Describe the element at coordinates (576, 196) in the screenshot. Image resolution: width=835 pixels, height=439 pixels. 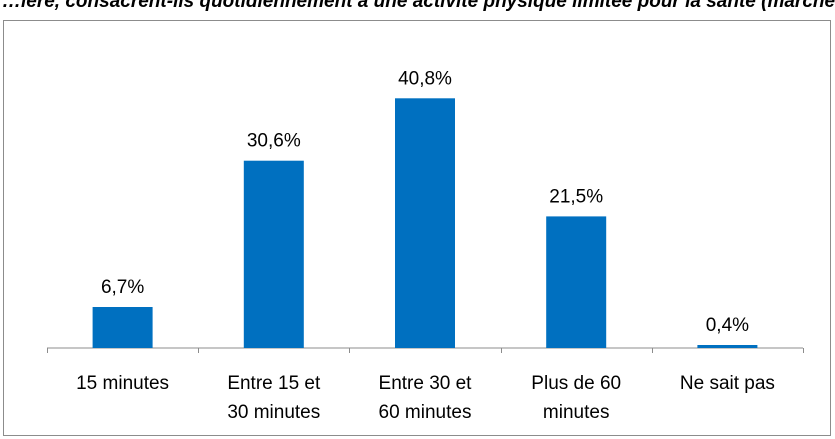
I see `data-label: 21,5%` at that location.